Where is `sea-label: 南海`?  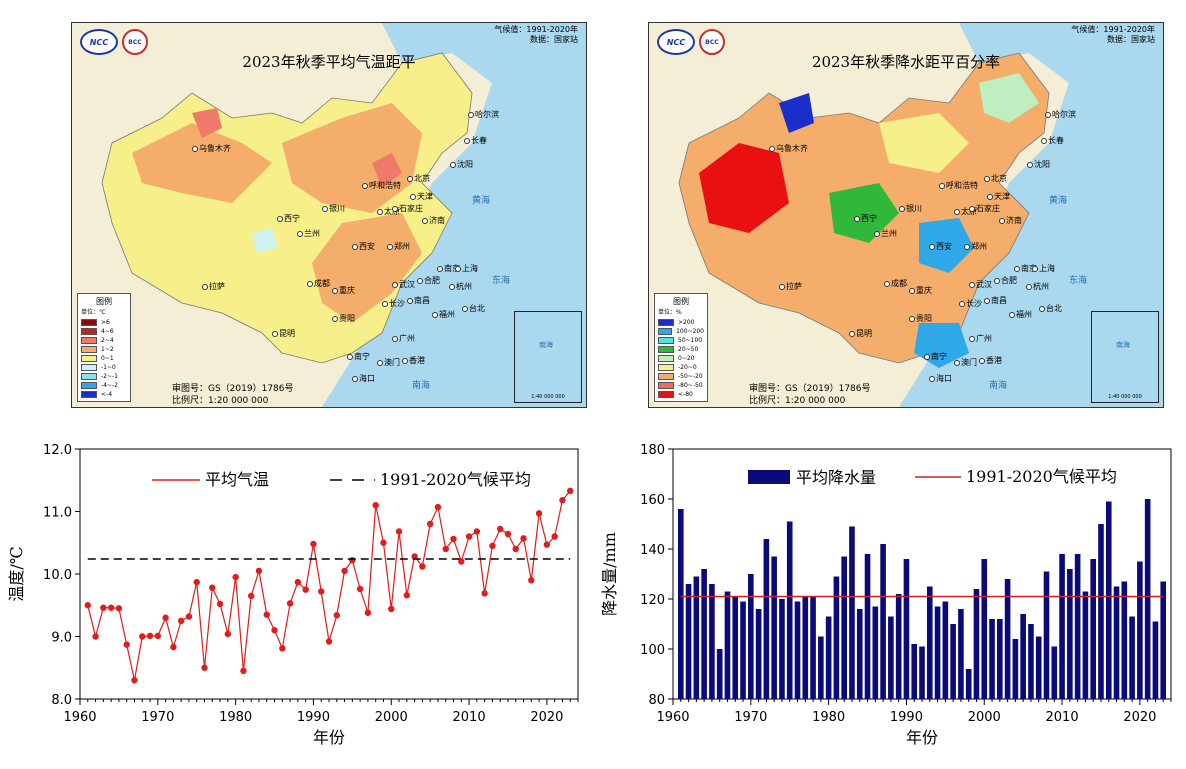 sea-label: 南海 is located at coordinates (421, 386).